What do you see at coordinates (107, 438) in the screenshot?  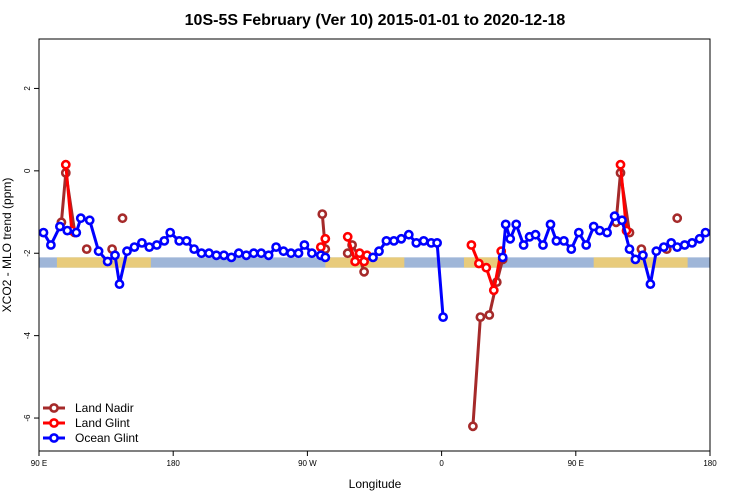 I see `legend-label: Ocean Glint` at bounding box center [107, 438].